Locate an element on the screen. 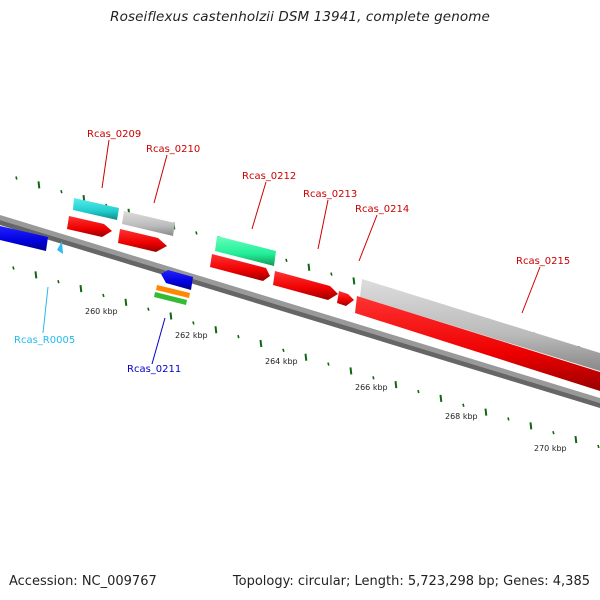 This screenshot has width=600, height=600. reverse-genes is located at coordinates (96, 265).